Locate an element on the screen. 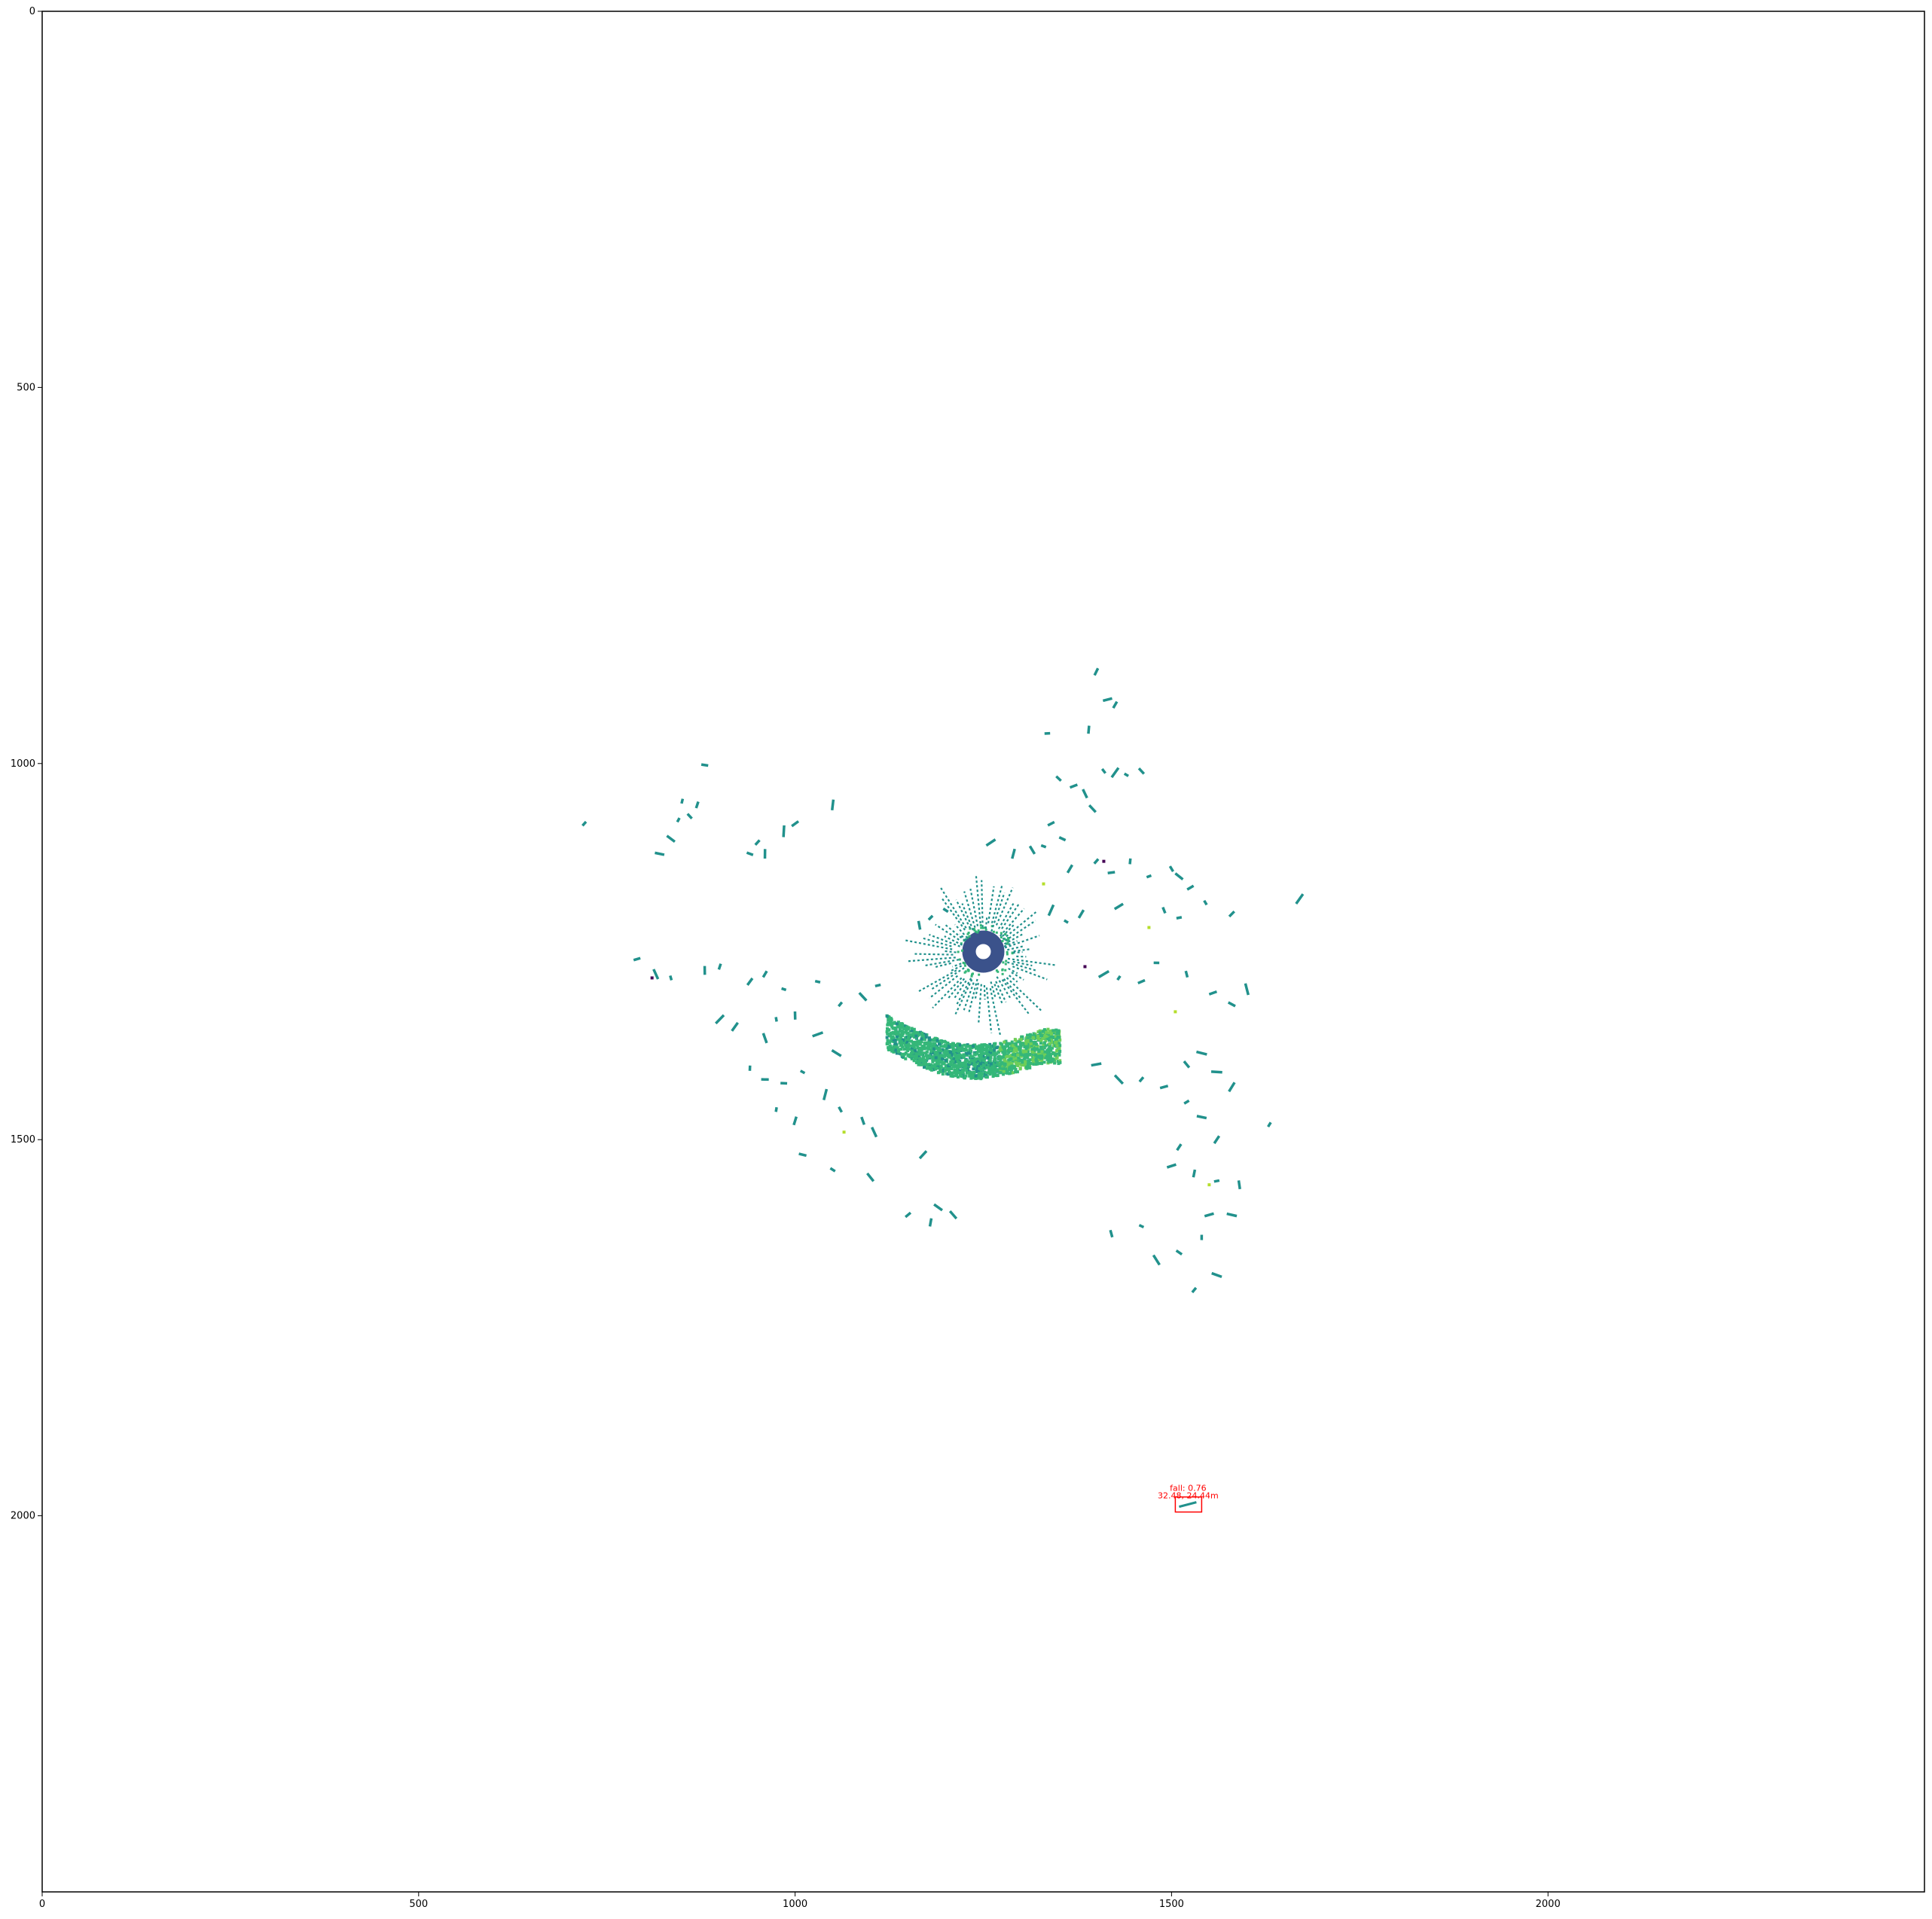 Image resolution: width=1932 pixels, height=1919 pixels. detection-object is located at coordinates (1188, 1505).